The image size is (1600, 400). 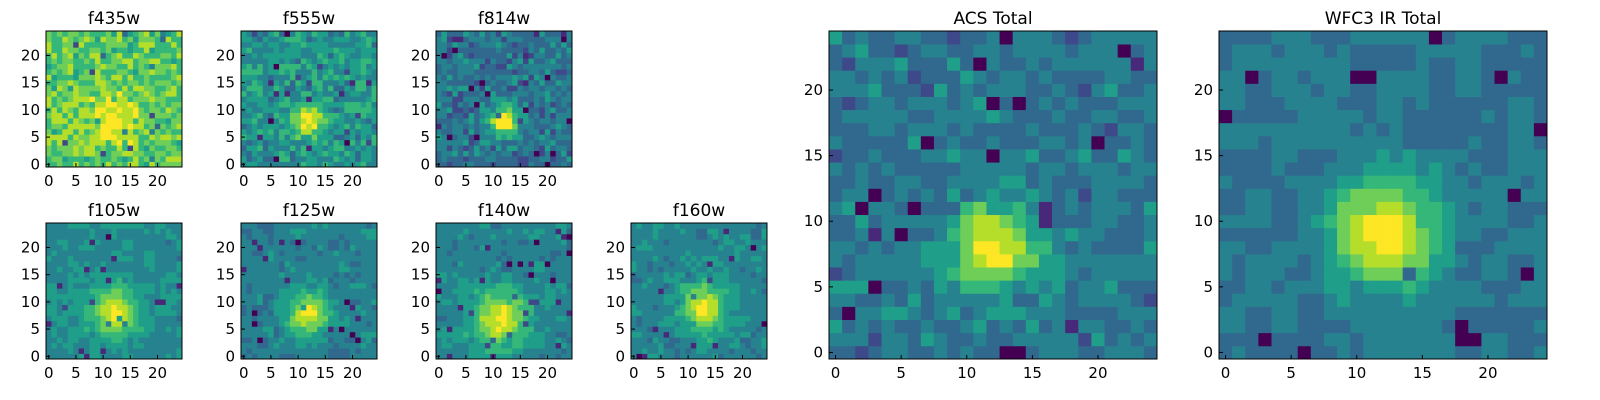 What do you see at coordinates (130, 373) in the screenshot?
I see `x-tick-label: 15` at bounding box center [130, 373].